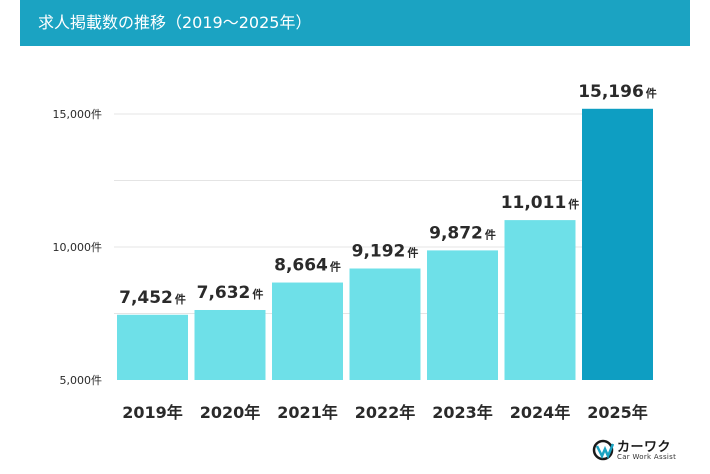 The height and width of the screenshot is (474, 710). Describe the element at coordinates (647, 457) in the screenshot. I see `logo-subtext: Car Work Assist` at that location.